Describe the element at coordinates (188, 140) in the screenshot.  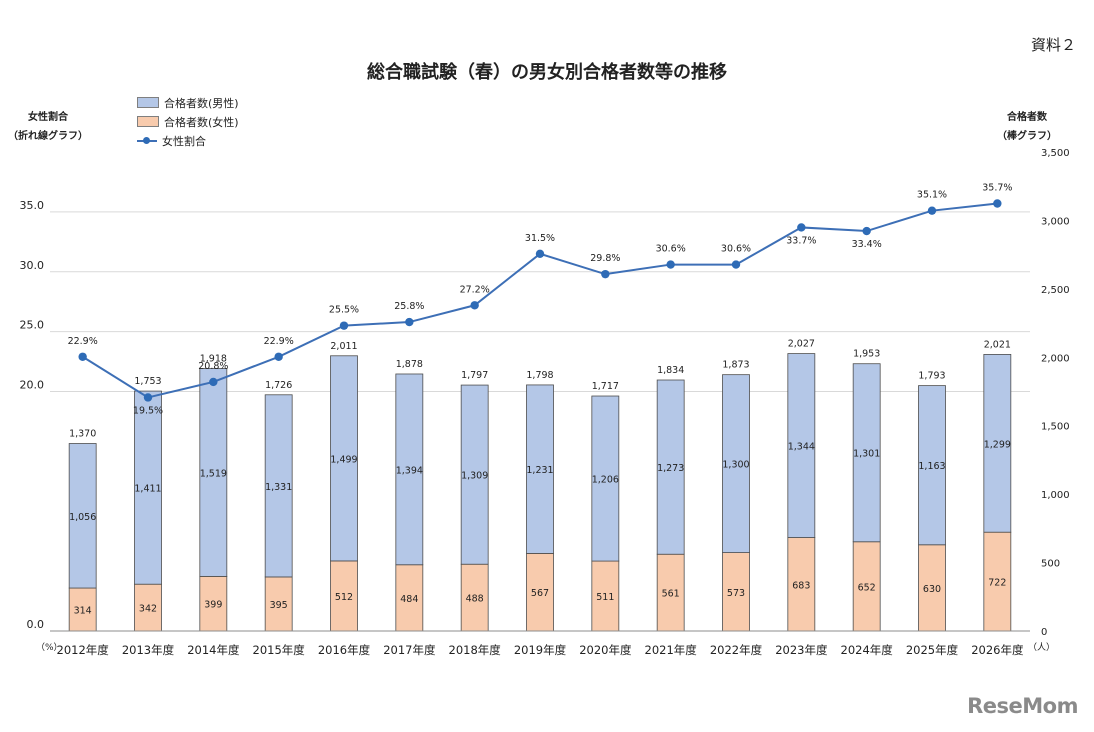
I see `legend-item-ratio: 女性割合` at that location.